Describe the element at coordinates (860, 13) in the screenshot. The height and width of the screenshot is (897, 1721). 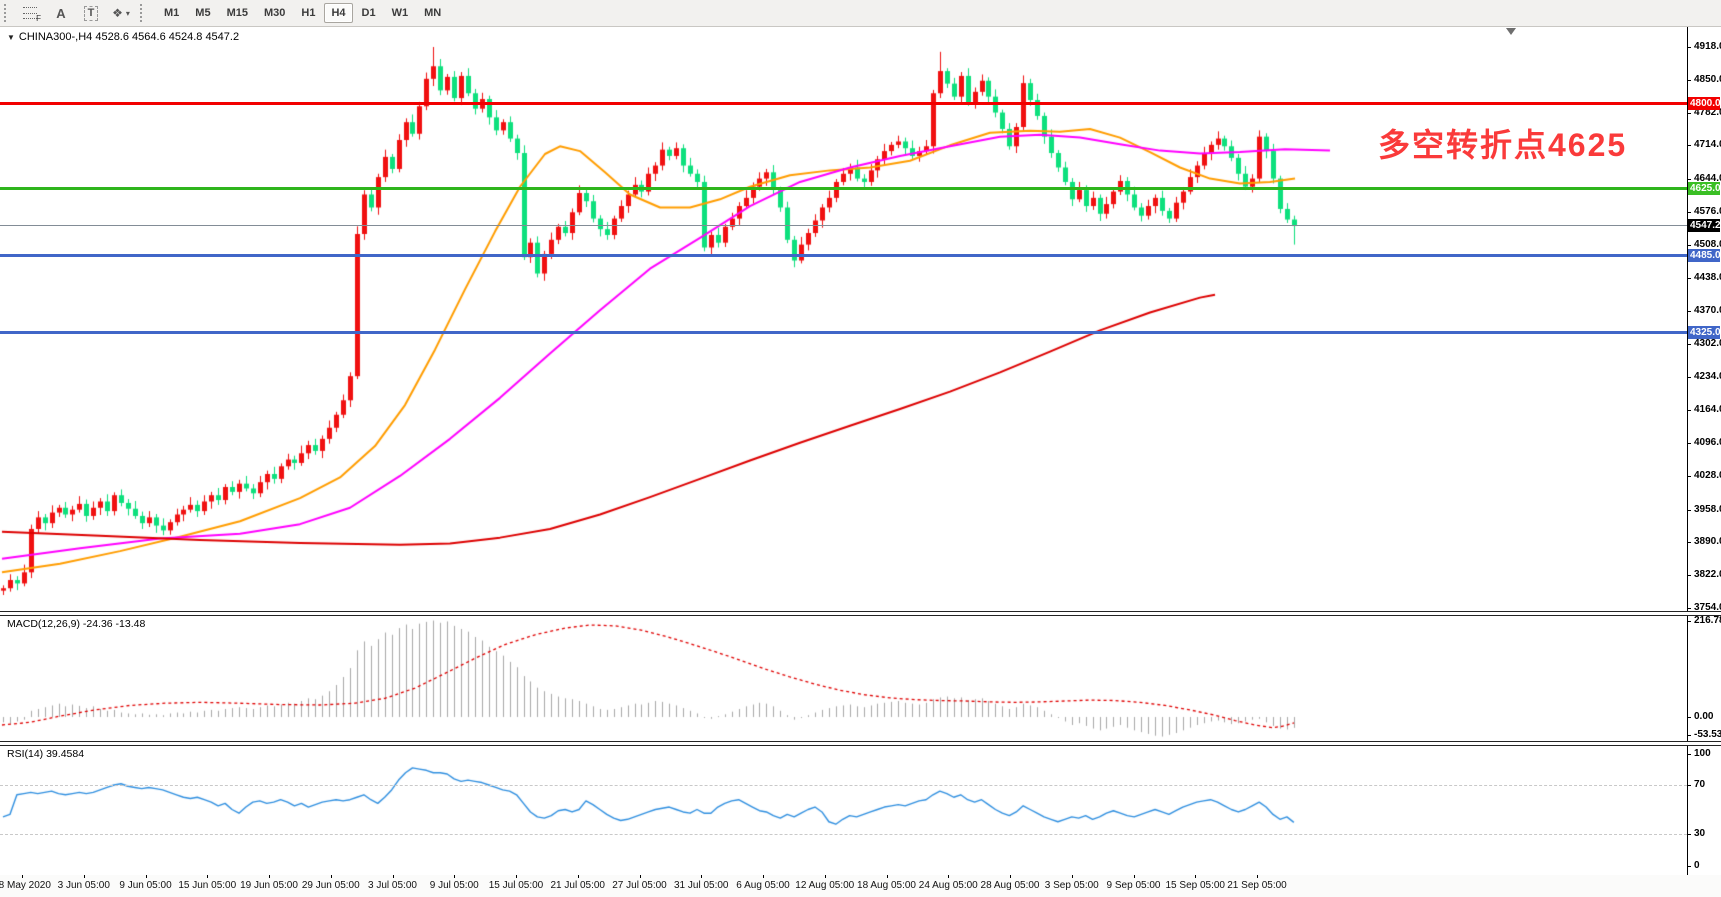
I see `toolbar: F A T ❖ ▾ M1 M5 M15 M30 H1 H4 D1 W1 MN` at that location.